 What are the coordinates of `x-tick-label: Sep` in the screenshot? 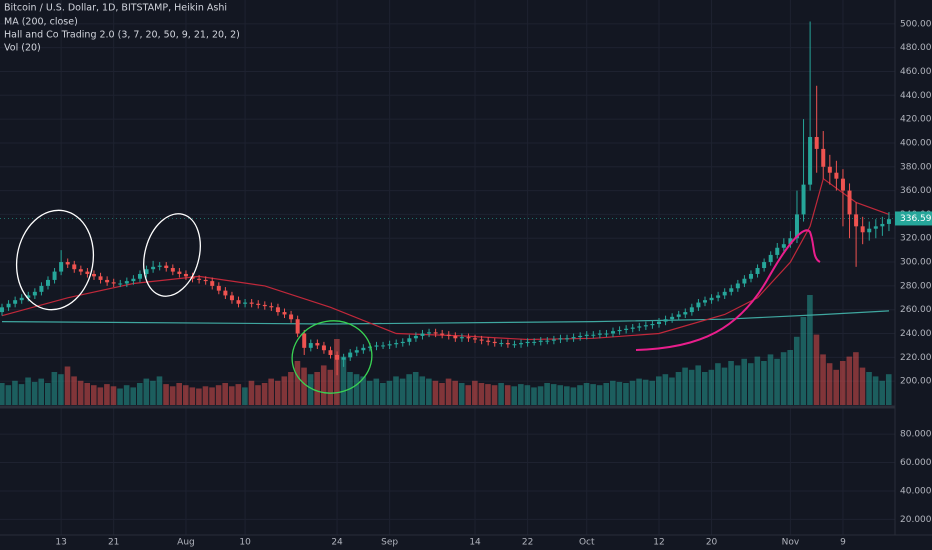 It's located at (389, 543).